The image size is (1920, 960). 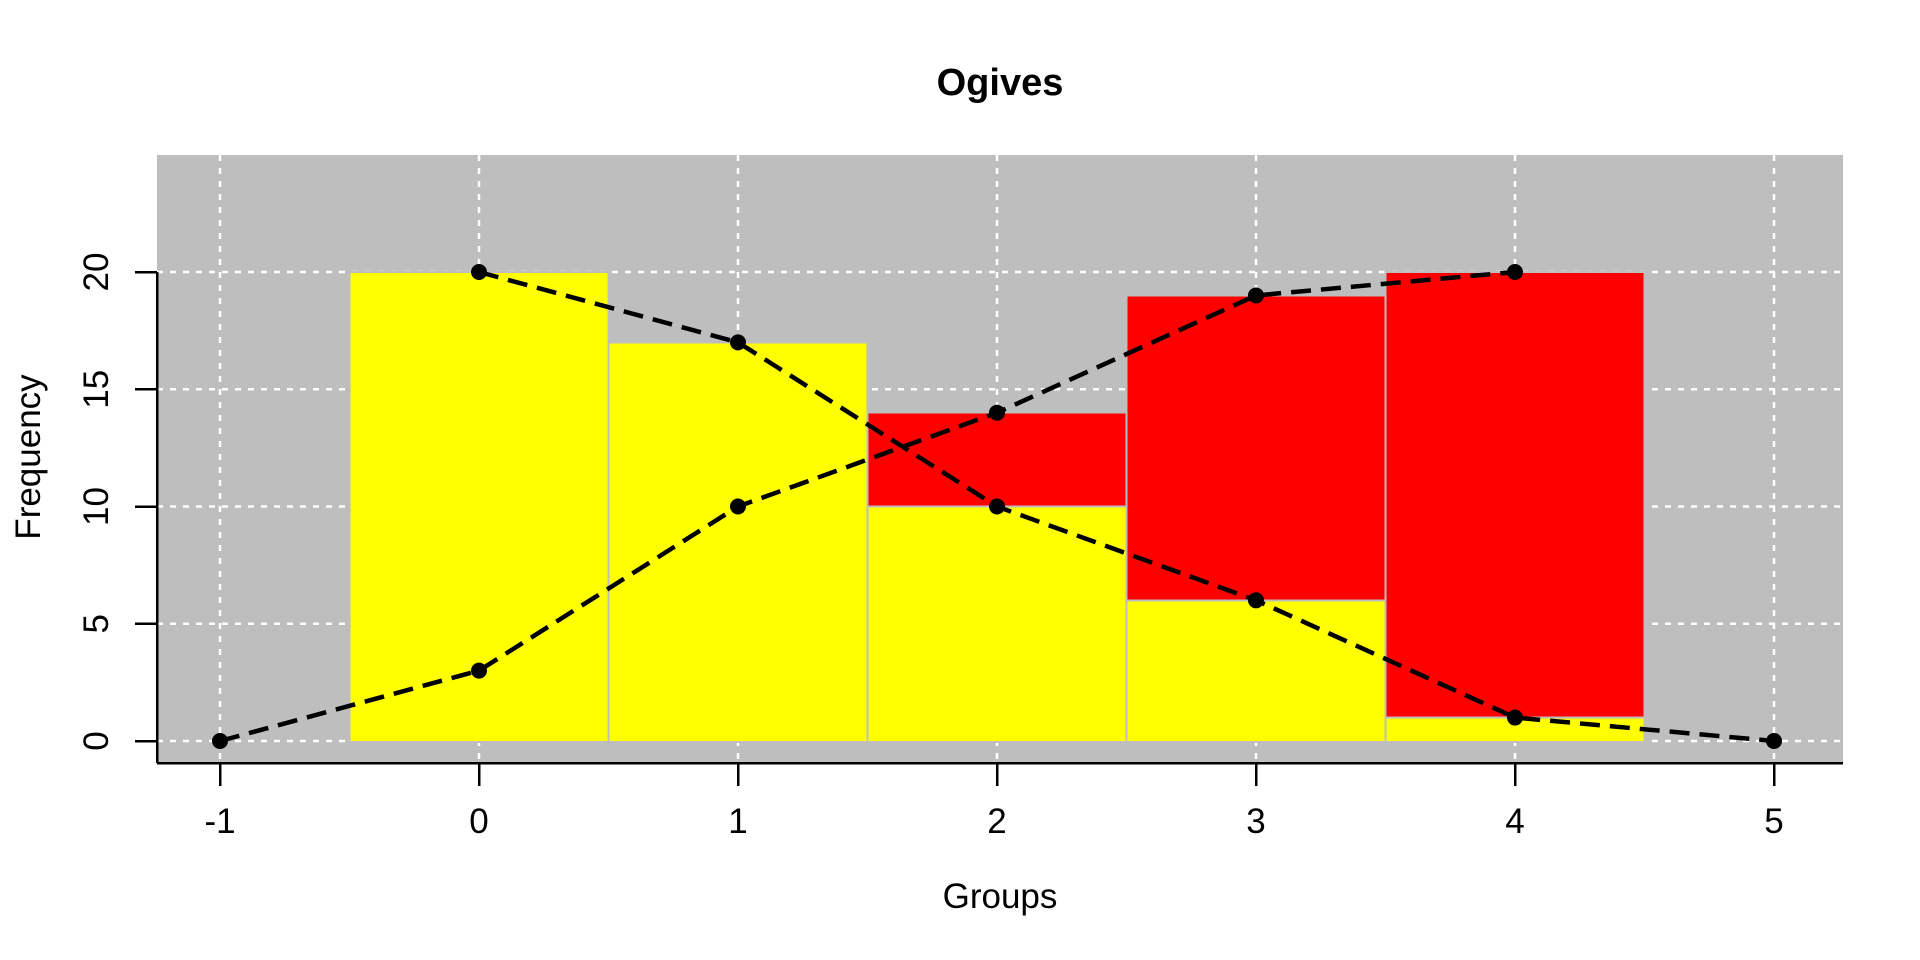 I want to click on x-tick-label: 3, so click(x=1255, y=821).